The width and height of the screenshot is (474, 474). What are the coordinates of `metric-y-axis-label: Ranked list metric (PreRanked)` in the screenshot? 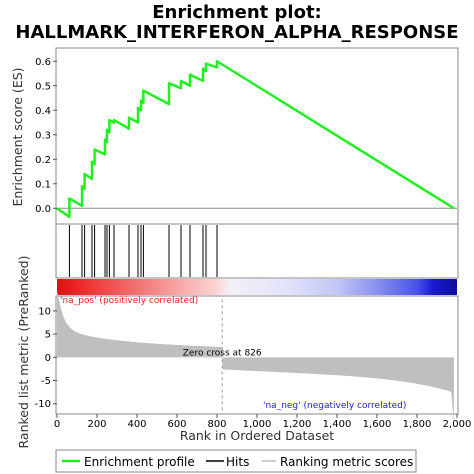 It's located at (23, 352).